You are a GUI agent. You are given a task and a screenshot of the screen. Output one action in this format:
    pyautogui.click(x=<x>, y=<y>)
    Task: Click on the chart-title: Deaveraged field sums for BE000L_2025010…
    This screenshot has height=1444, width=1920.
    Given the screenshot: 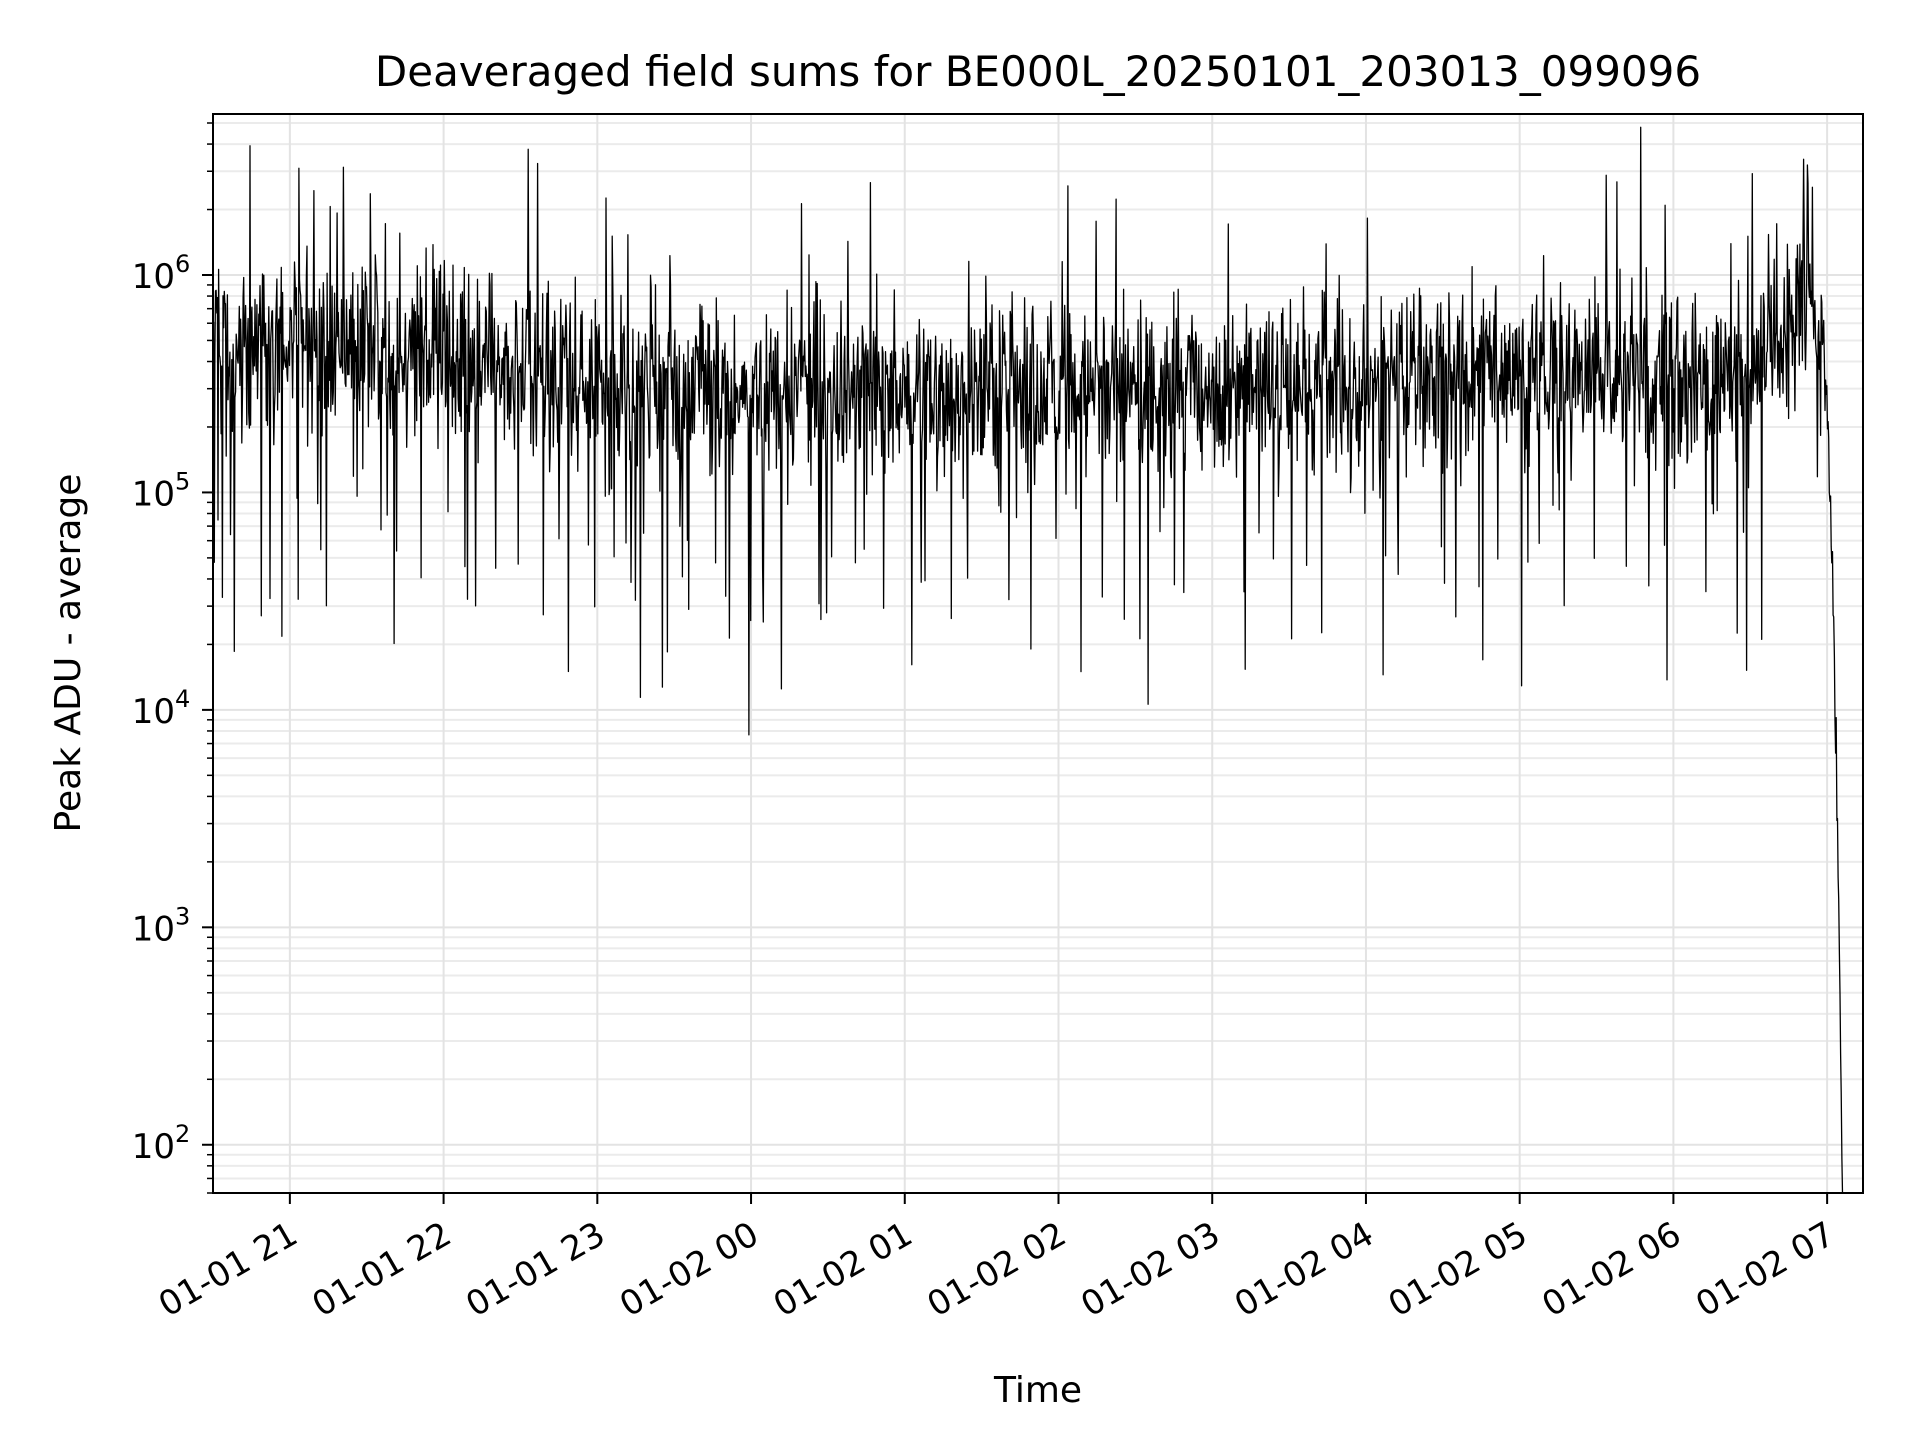 What is the action you would take?
    pyautogui.click(x=1038, y=71)
    